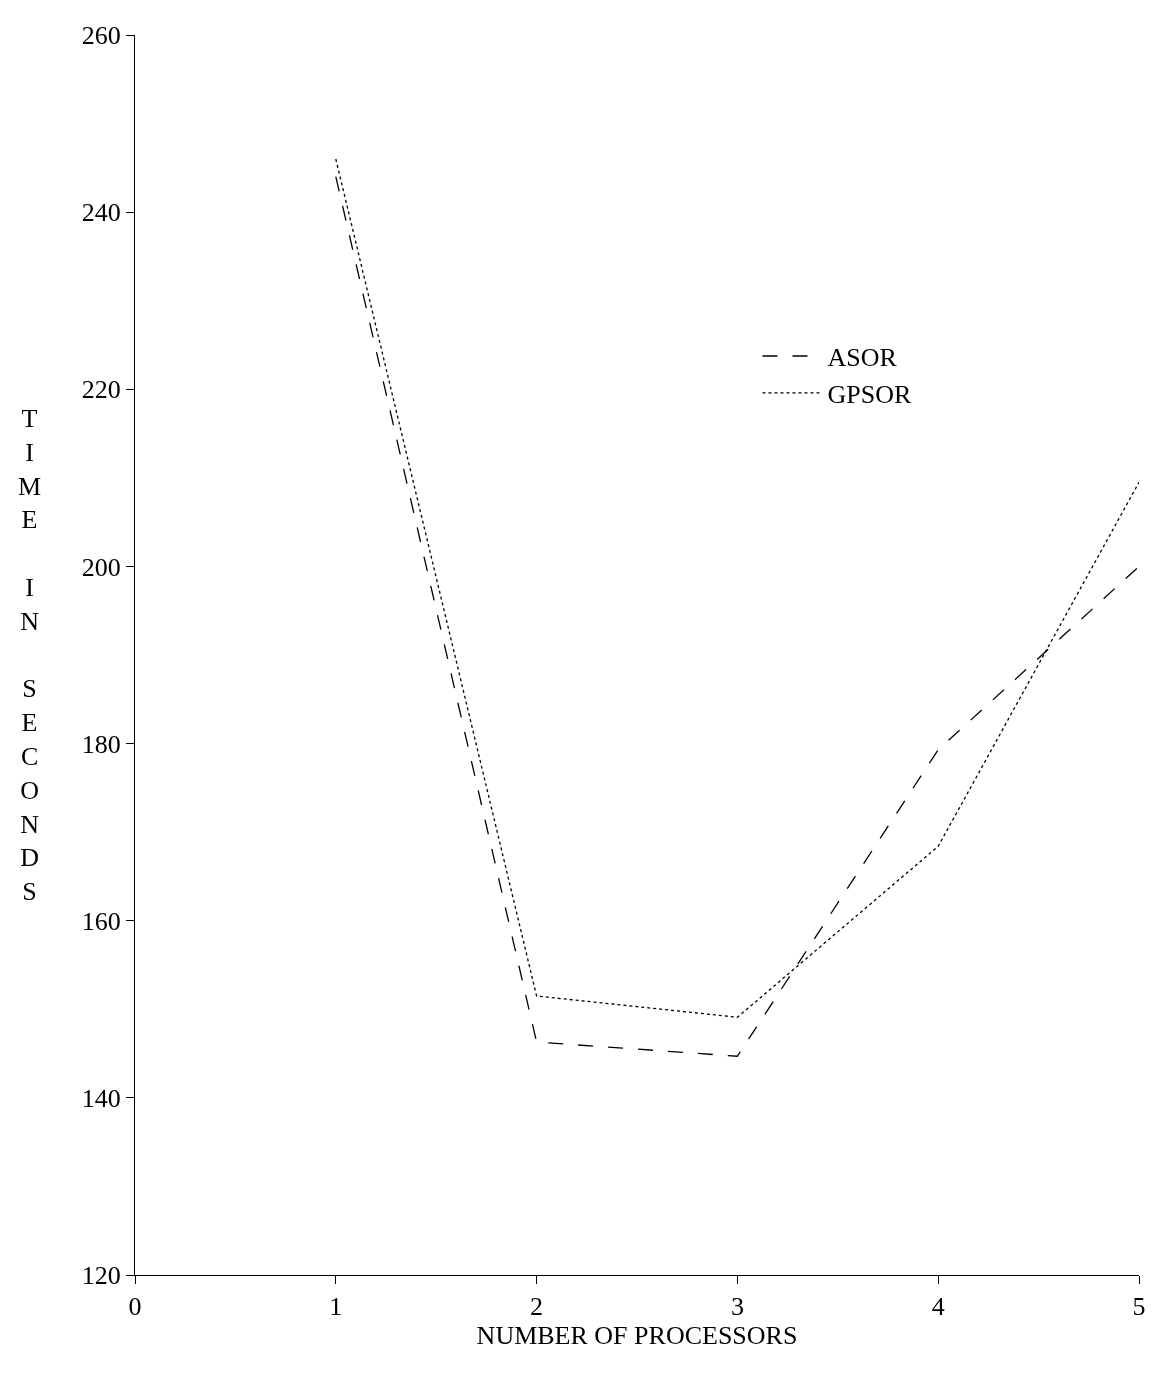 This screenshot has height=1385, width=1159. Describe the element at coordinates (101, 1276) in the screenshot. I see `y-tick-label: 120` at that location.